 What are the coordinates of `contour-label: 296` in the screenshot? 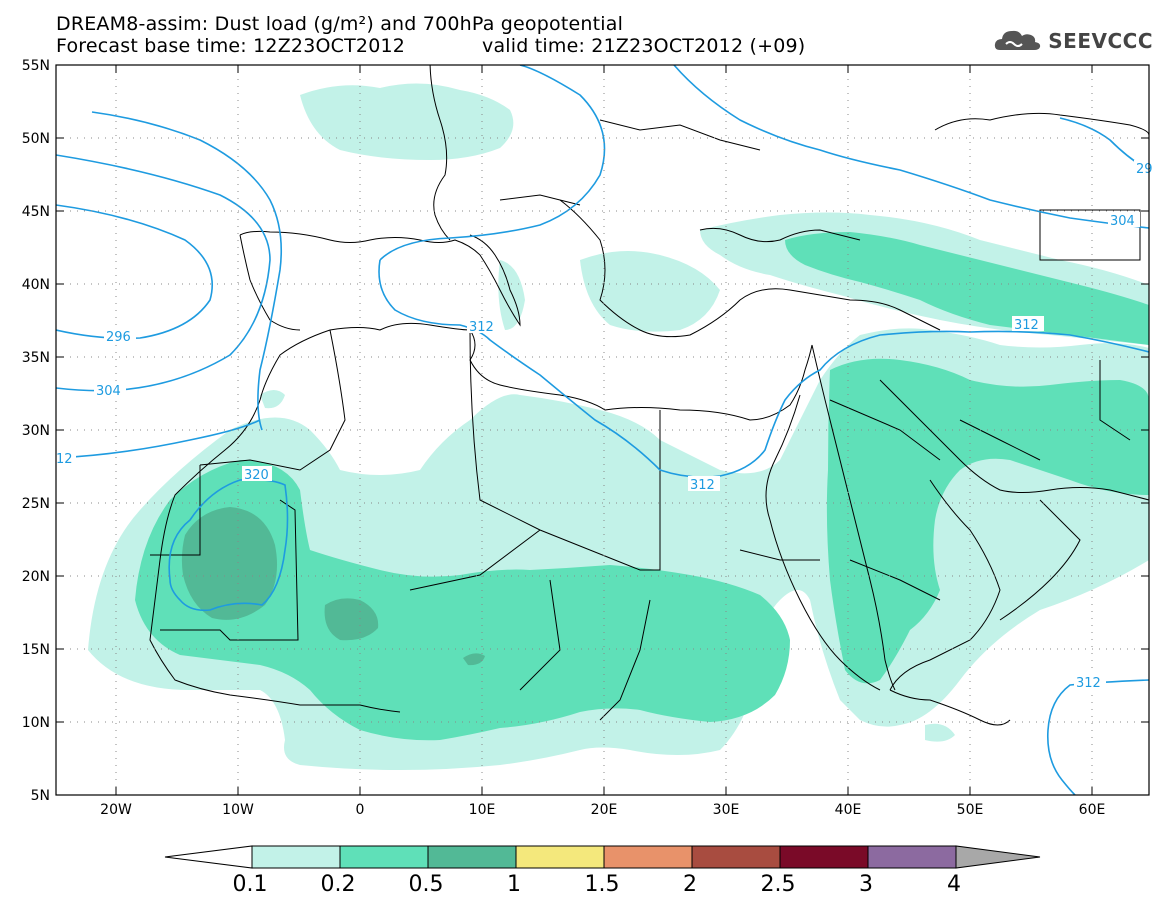 It's located at (118, 337).